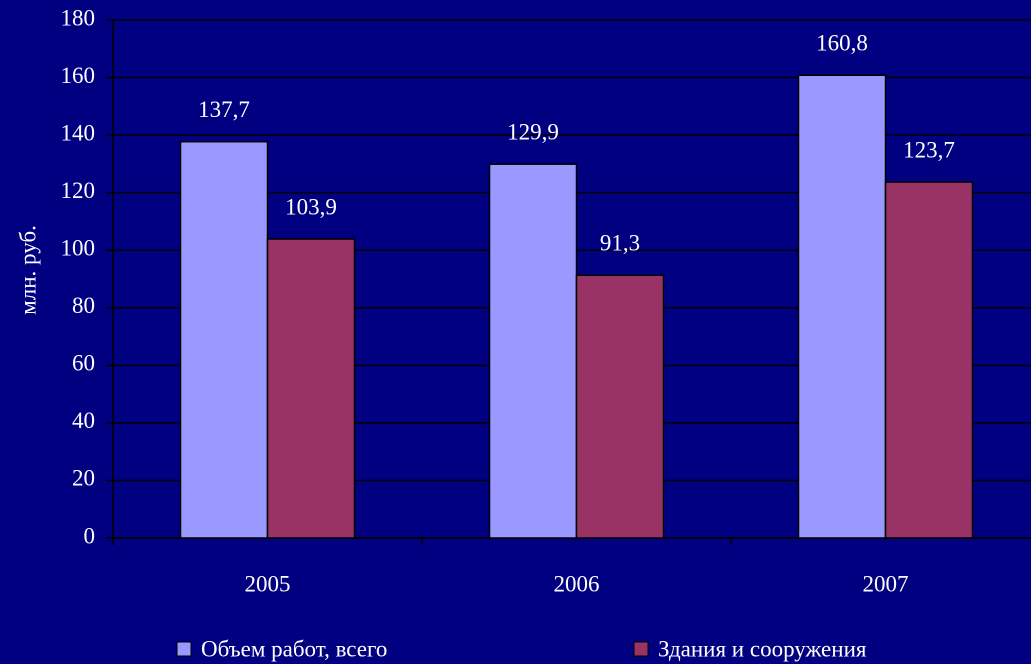 This screenshot has height=664, width=1031. I want to click on y-axis-label: млн. руб., so click(27, 270).